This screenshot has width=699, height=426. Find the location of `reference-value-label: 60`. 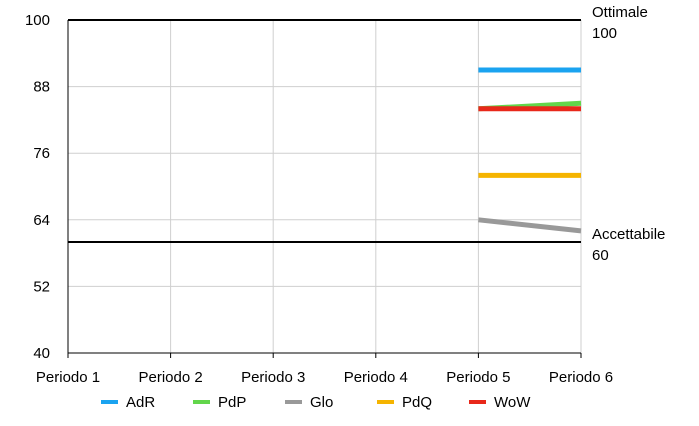

reference-value-label: 60 is located at coordinates (600, 255).